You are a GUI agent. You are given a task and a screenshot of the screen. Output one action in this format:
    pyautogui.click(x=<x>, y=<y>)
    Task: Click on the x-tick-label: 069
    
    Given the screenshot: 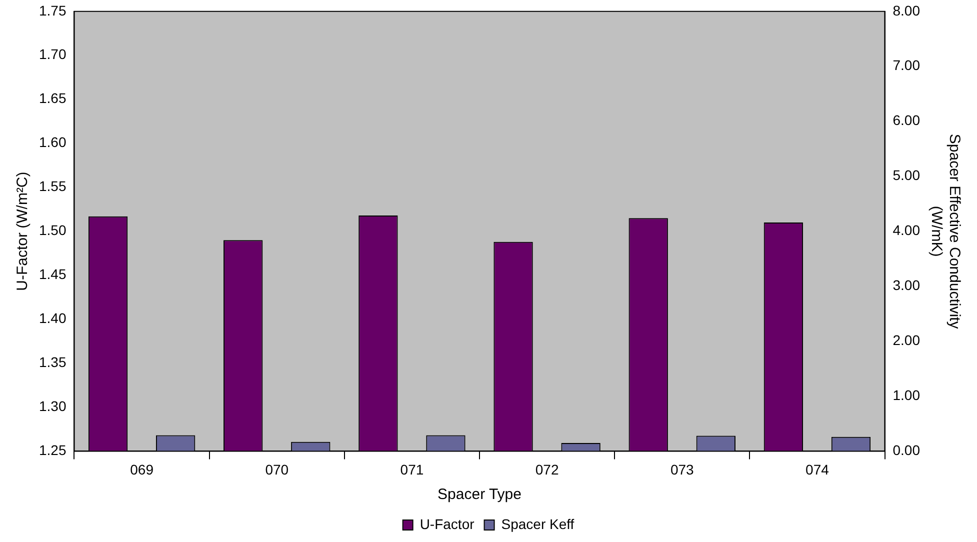 What is the action you would take?
    pyautogui.click(x=142, y=469)
    